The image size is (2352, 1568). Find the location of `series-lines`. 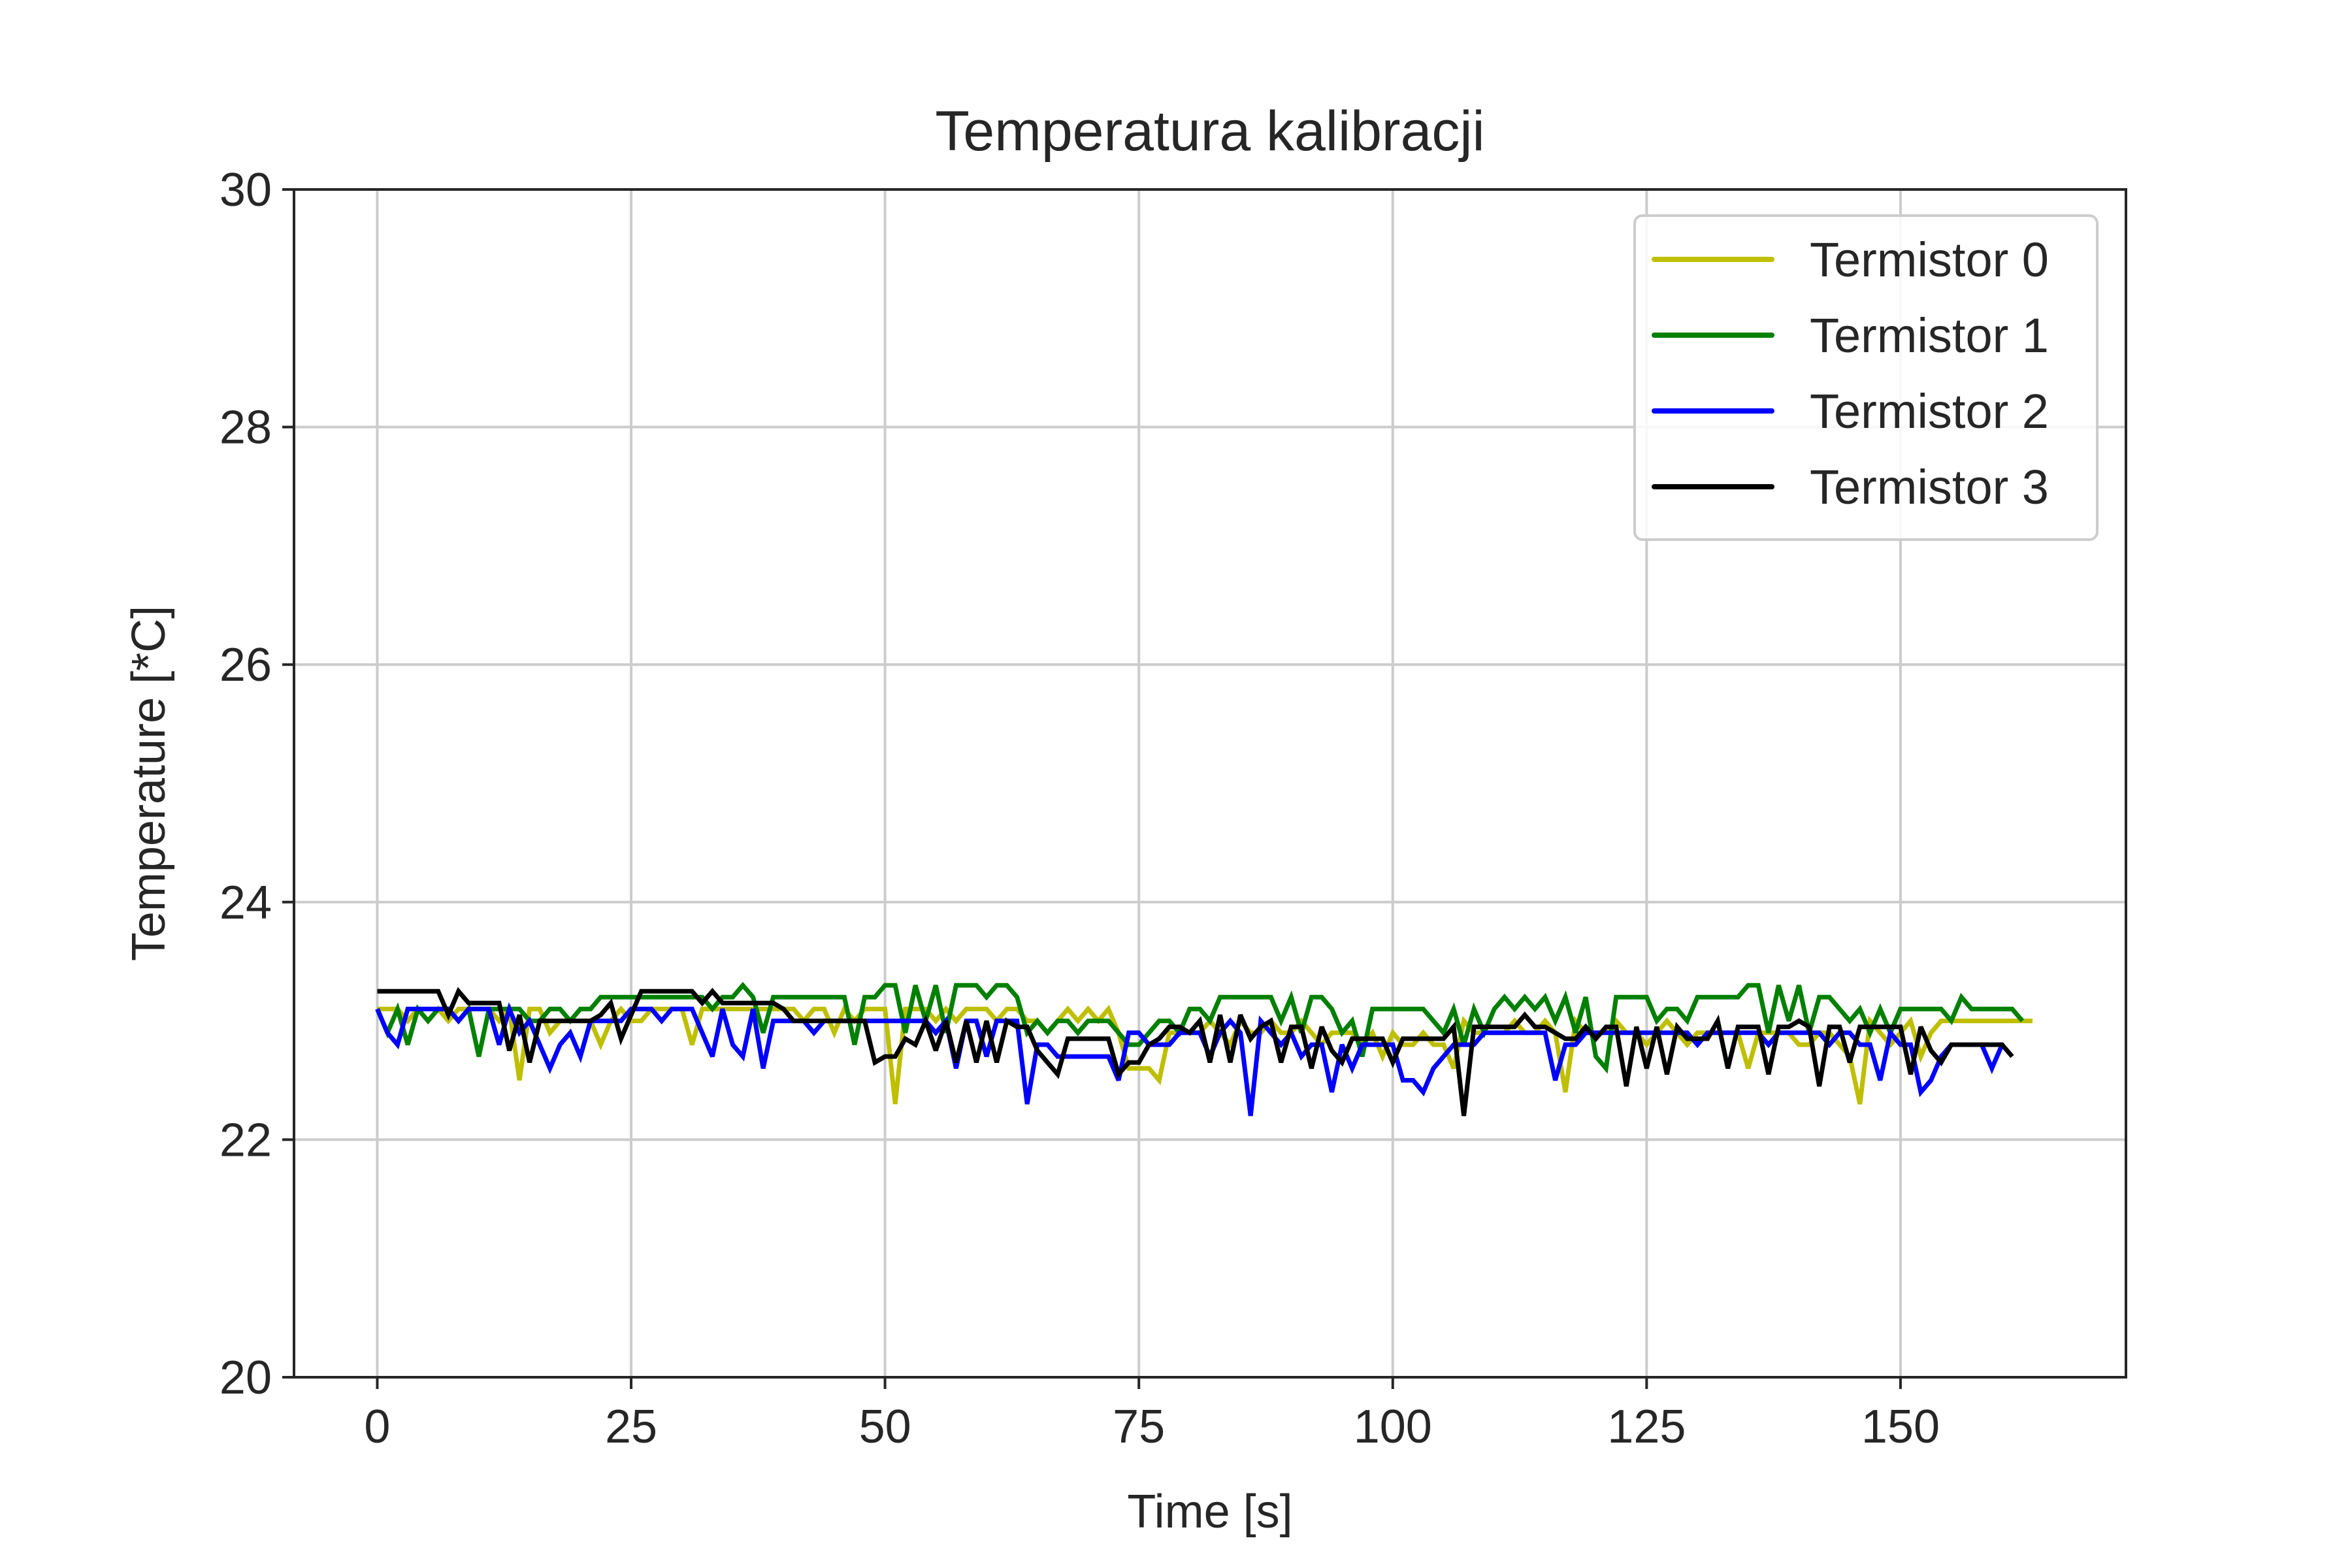

series-lines is located at coordinates (1204, 1049).